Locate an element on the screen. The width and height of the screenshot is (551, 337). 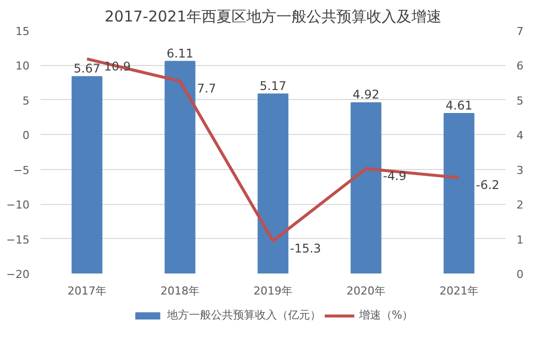
y-tick-label: −10 is located at coordinates (18, 205).